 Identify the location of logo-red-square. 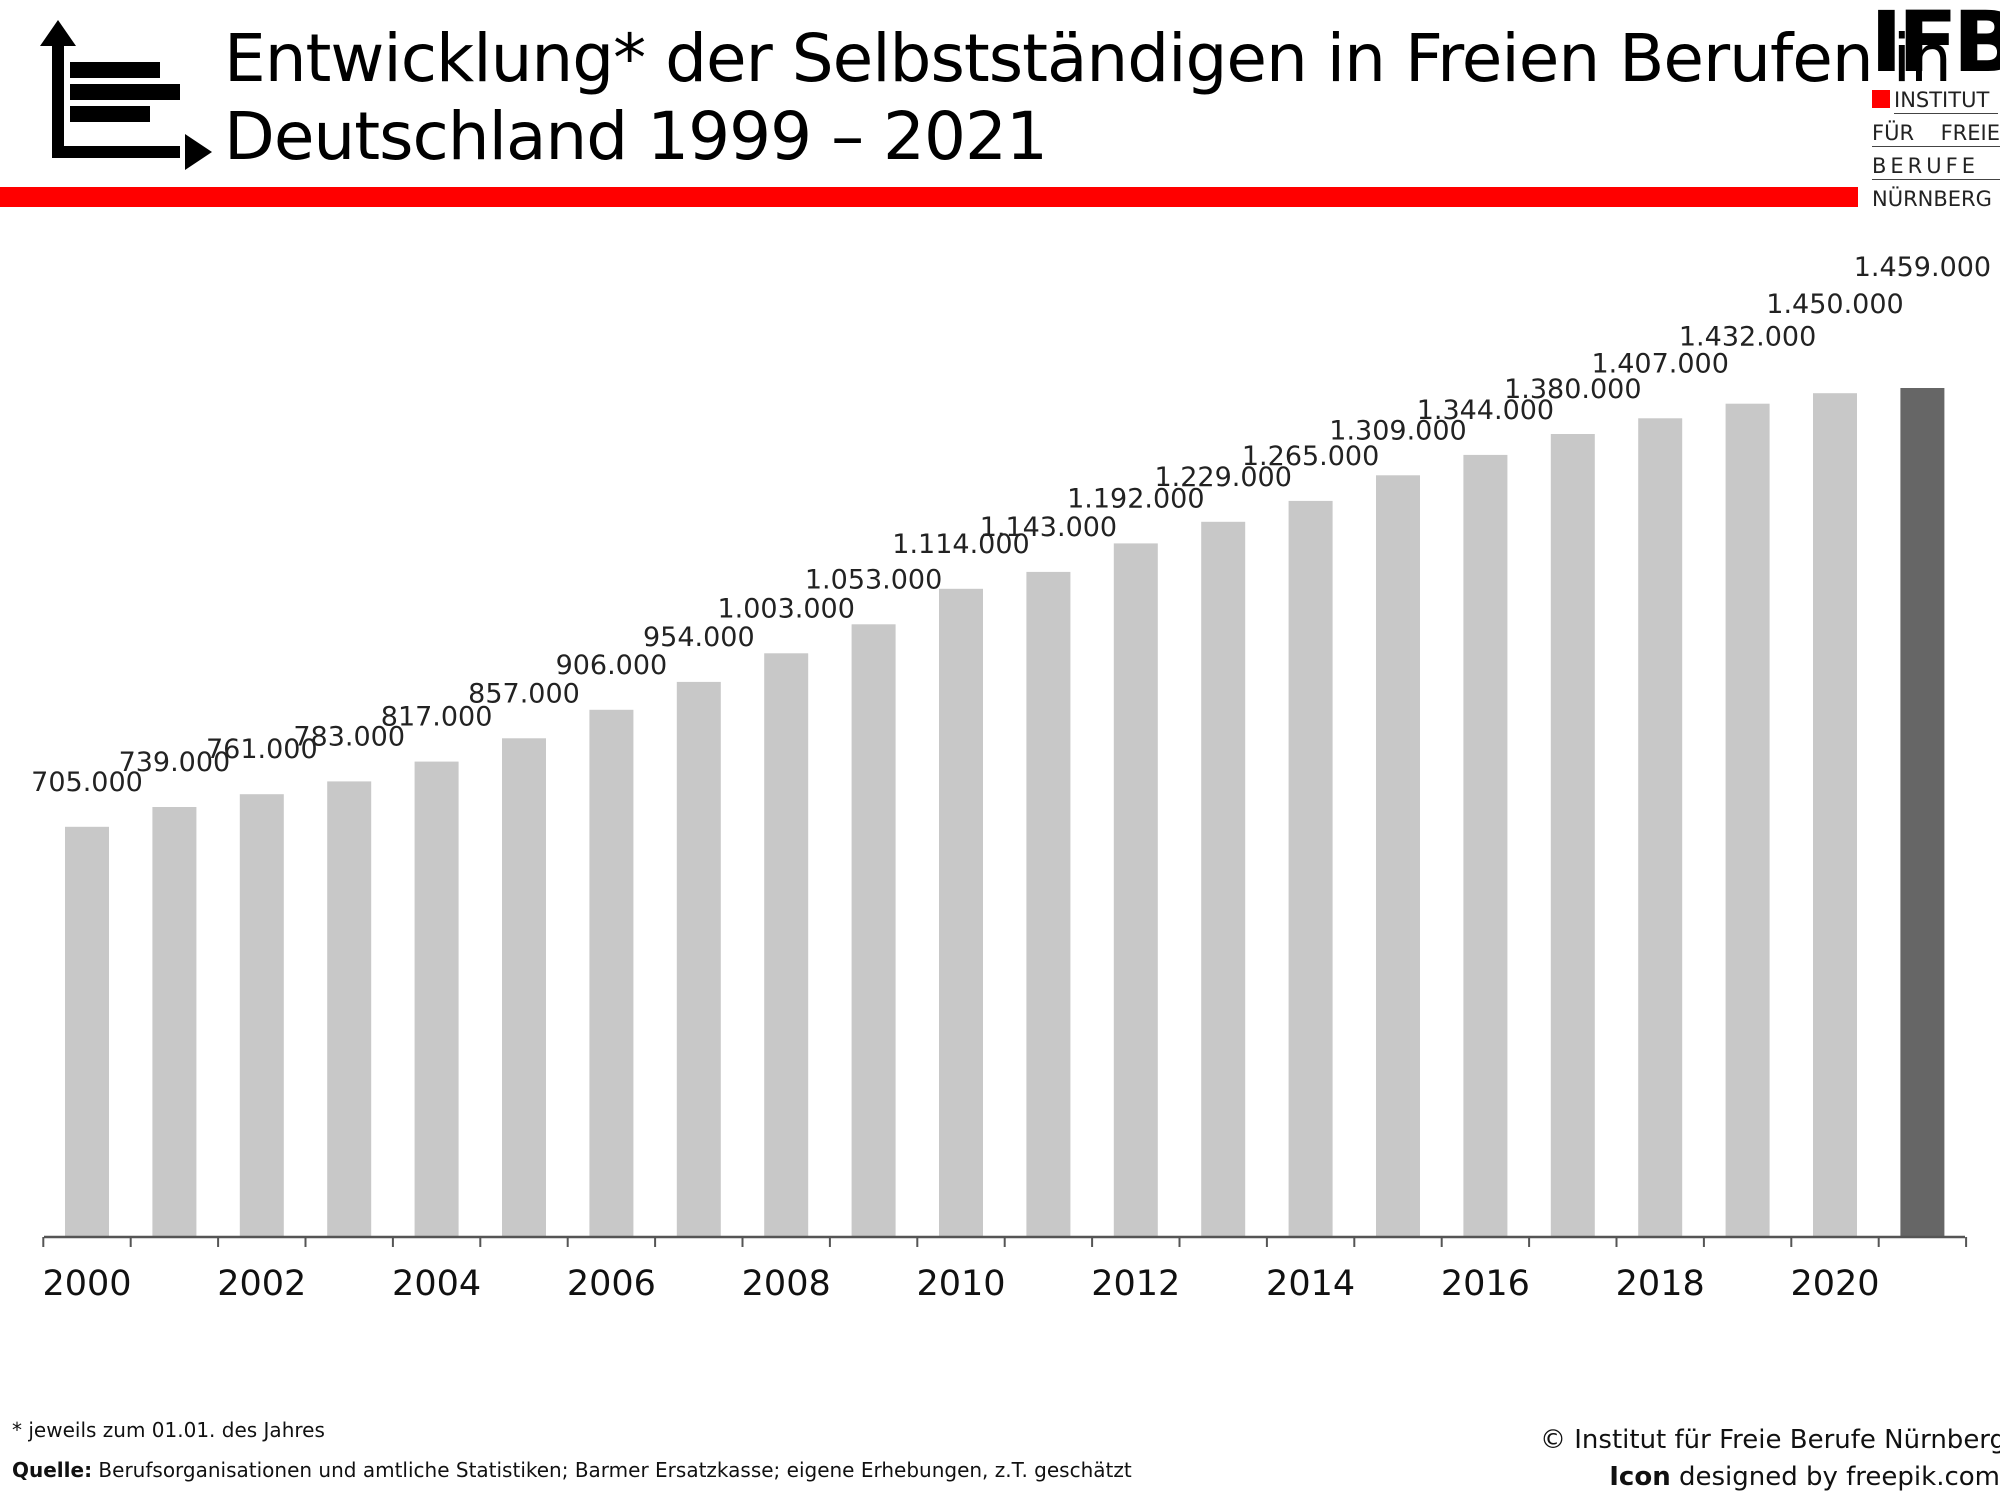
(1881, 99).